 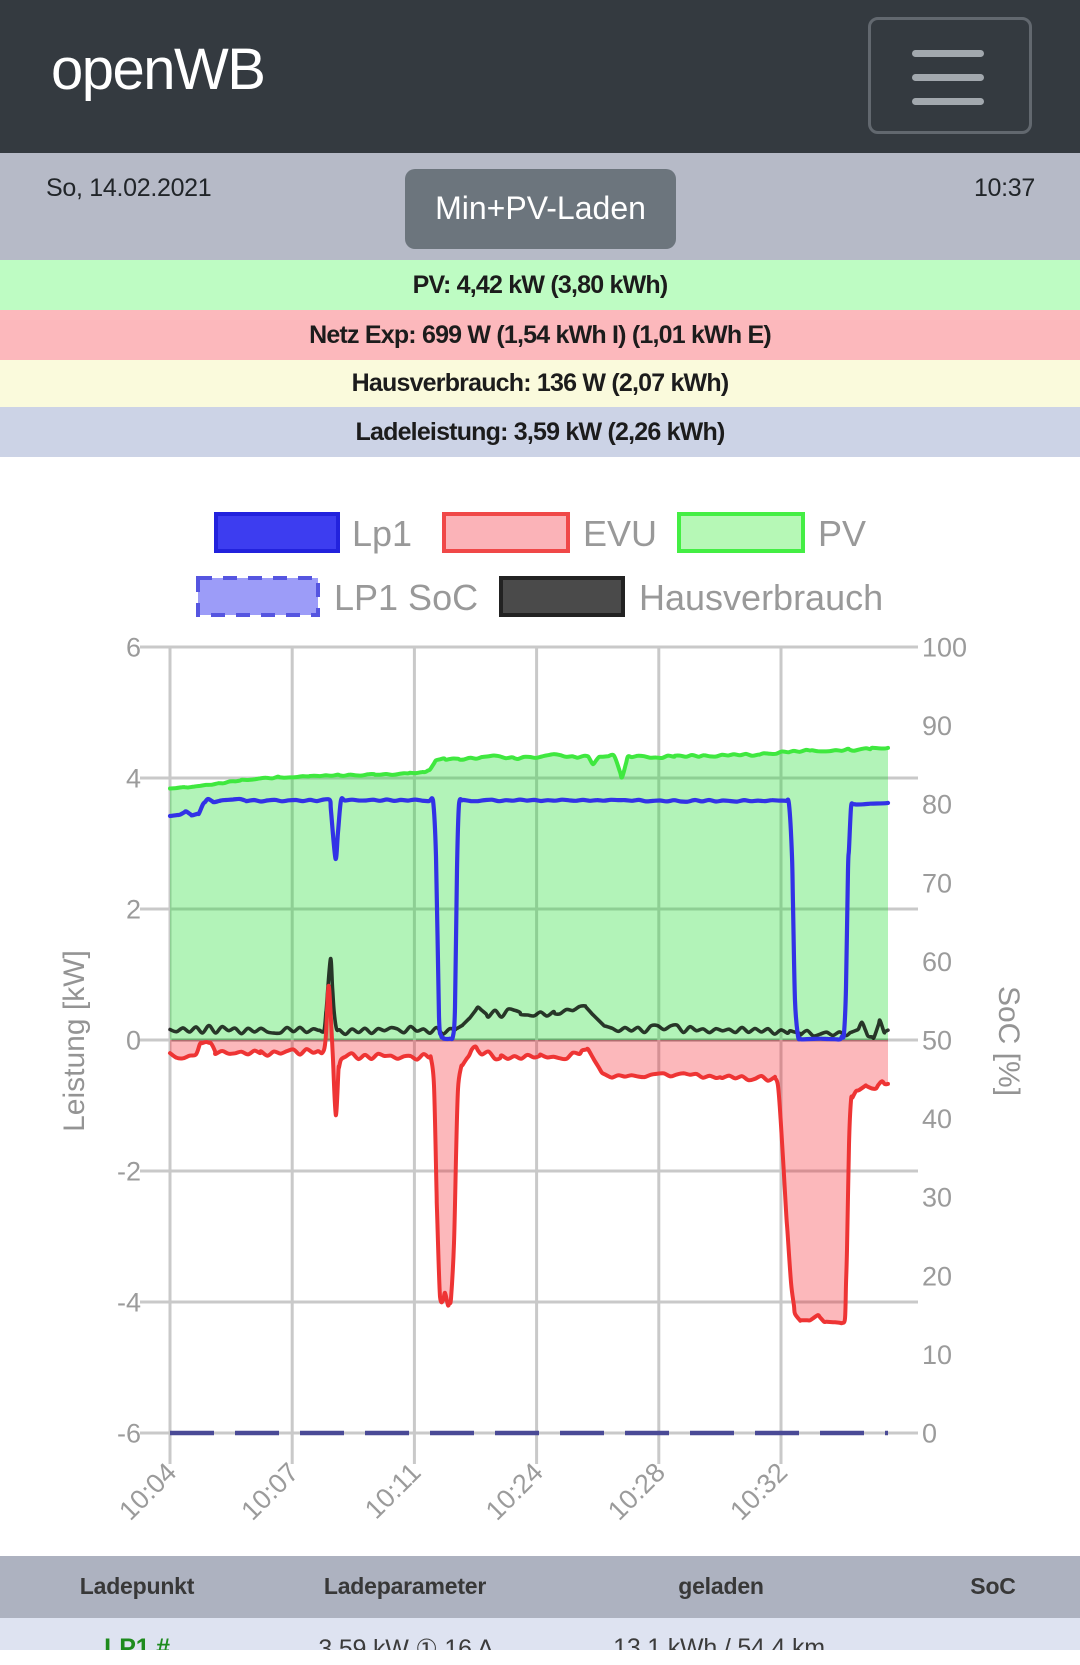 What do you see at coordinates (937, 1355) in the screenshot?
I see `svg-text: 10` at bounding box center [937, 1355].